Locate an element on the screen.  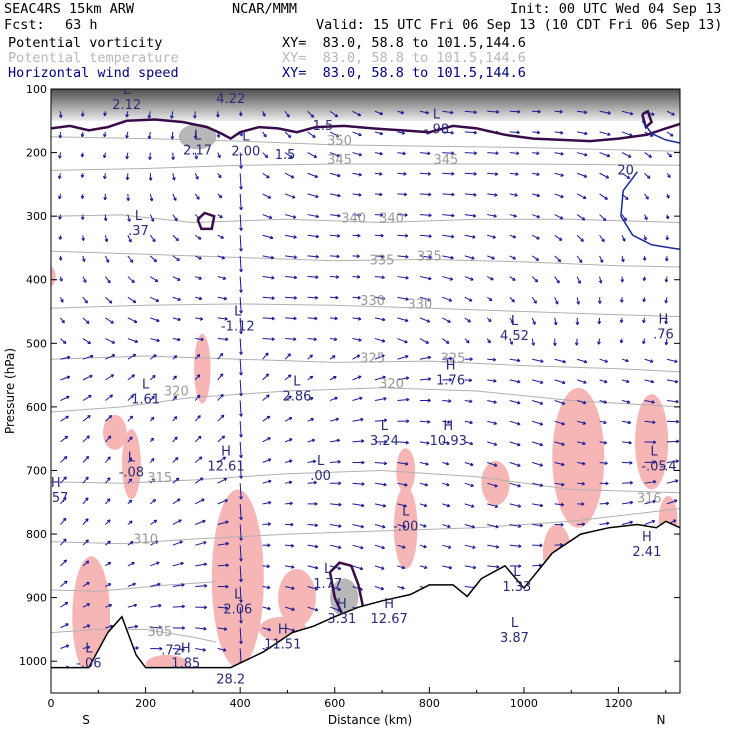
pv-shading is located at coordinates (406, 470).